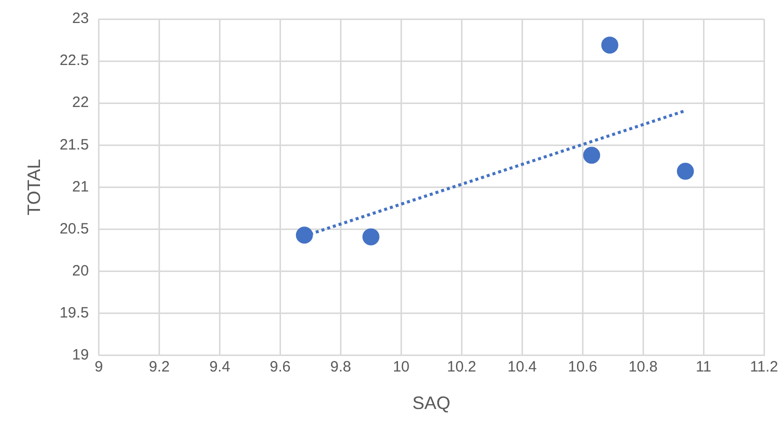 Image resolution: width=784 pixels, height=439 pixels. What do you see at coordinates (80, 187) in the screenshot?
I see `y-tick-label: 21` at bounding box center [80, 187].